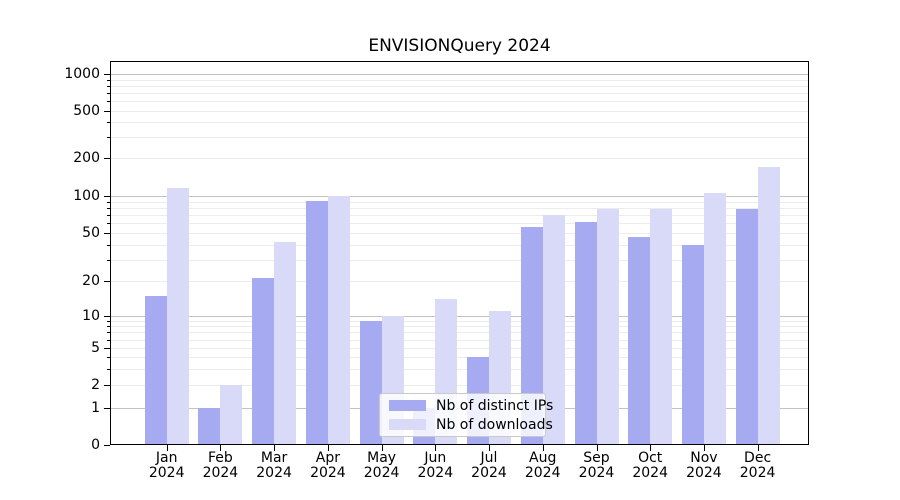  I want to click on x-tick-label: Jul 2024, so click(489, 465).